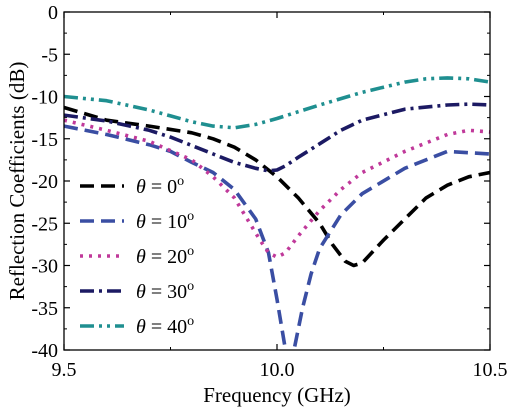 The image size is (512, 411). What do you see at coordinates (17, 181) in the screenshot?
I see `y-axis-title: Reflection Coefficients (dB)` at bounding box center [17, 181].